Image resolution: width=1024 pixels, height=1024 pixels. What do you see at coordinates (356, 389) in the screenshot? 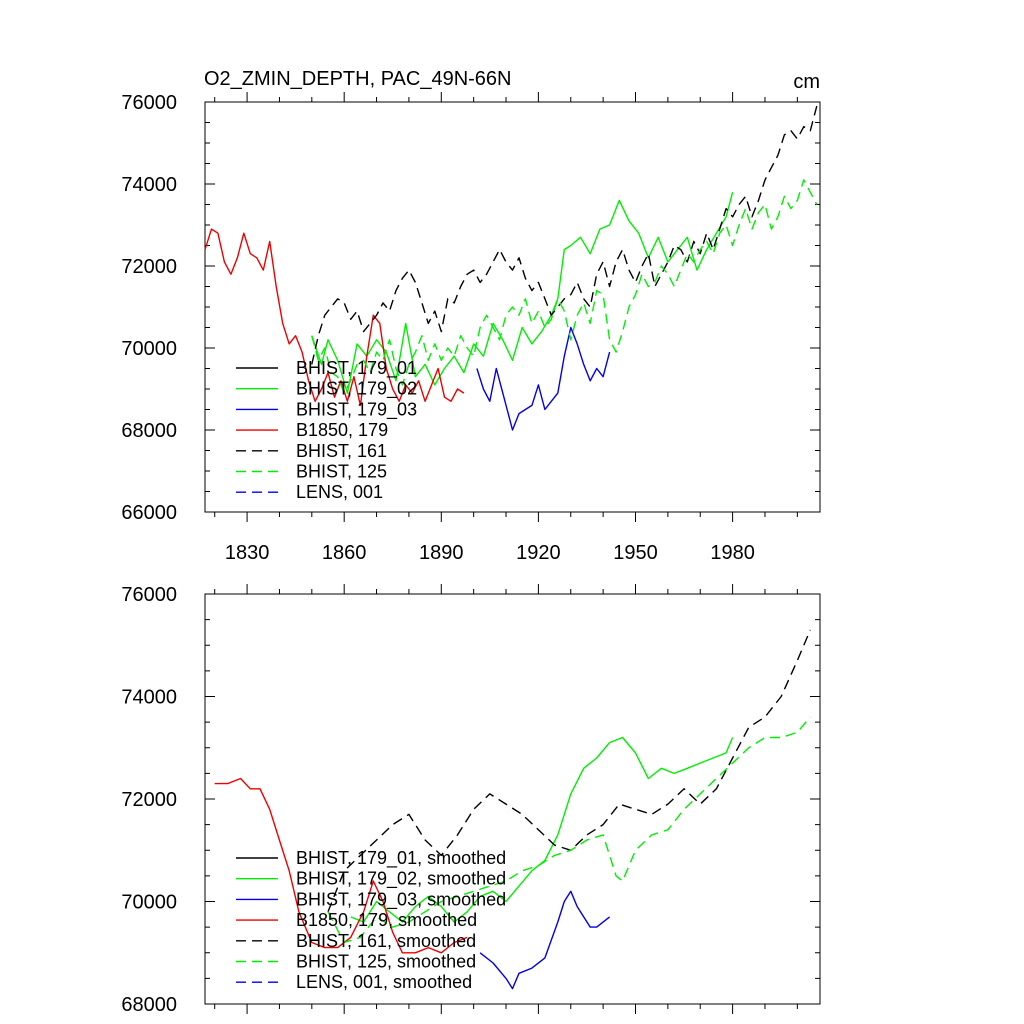
I see `legend-label: BHIST, 179_02` at bounding box center [356, 389].